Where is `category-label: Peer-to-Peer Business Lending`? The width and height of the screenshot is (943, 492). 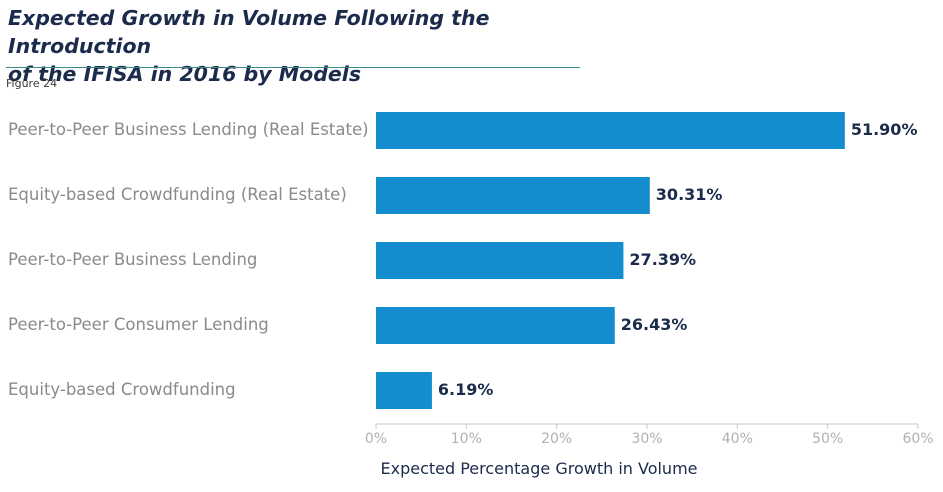 category-label: Peer-to-Peer Business Lending is located at coordinates (132, 259).